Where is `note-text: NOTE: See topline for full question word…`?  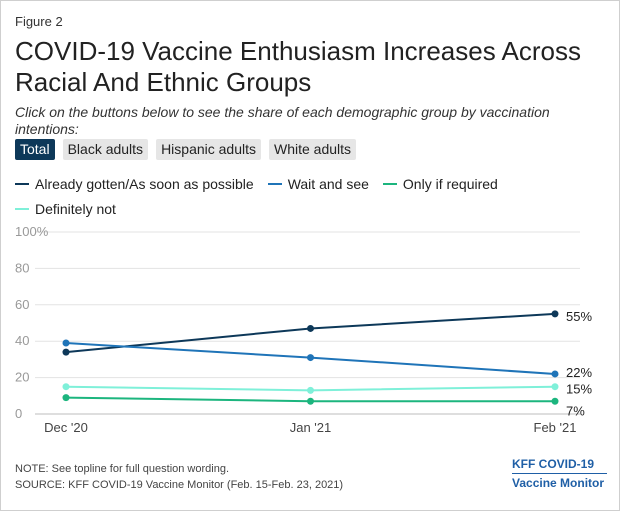
note-text: NOTE: See topline for full question word… is located at coordinates (122, 469).